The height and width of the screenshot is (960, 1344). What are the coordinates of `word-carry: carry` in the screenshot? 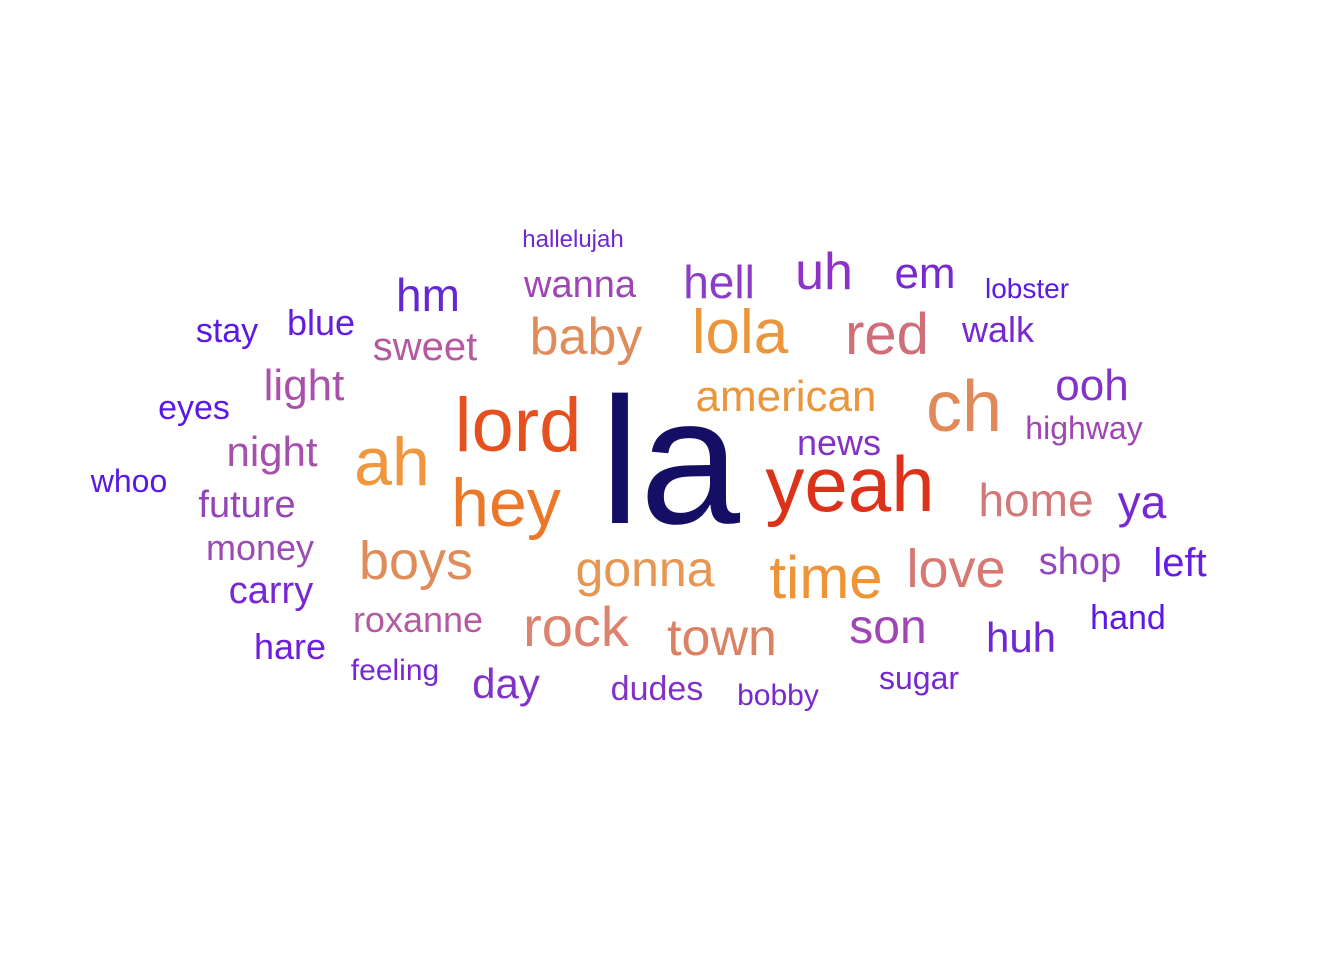 It's located at (271, 591).